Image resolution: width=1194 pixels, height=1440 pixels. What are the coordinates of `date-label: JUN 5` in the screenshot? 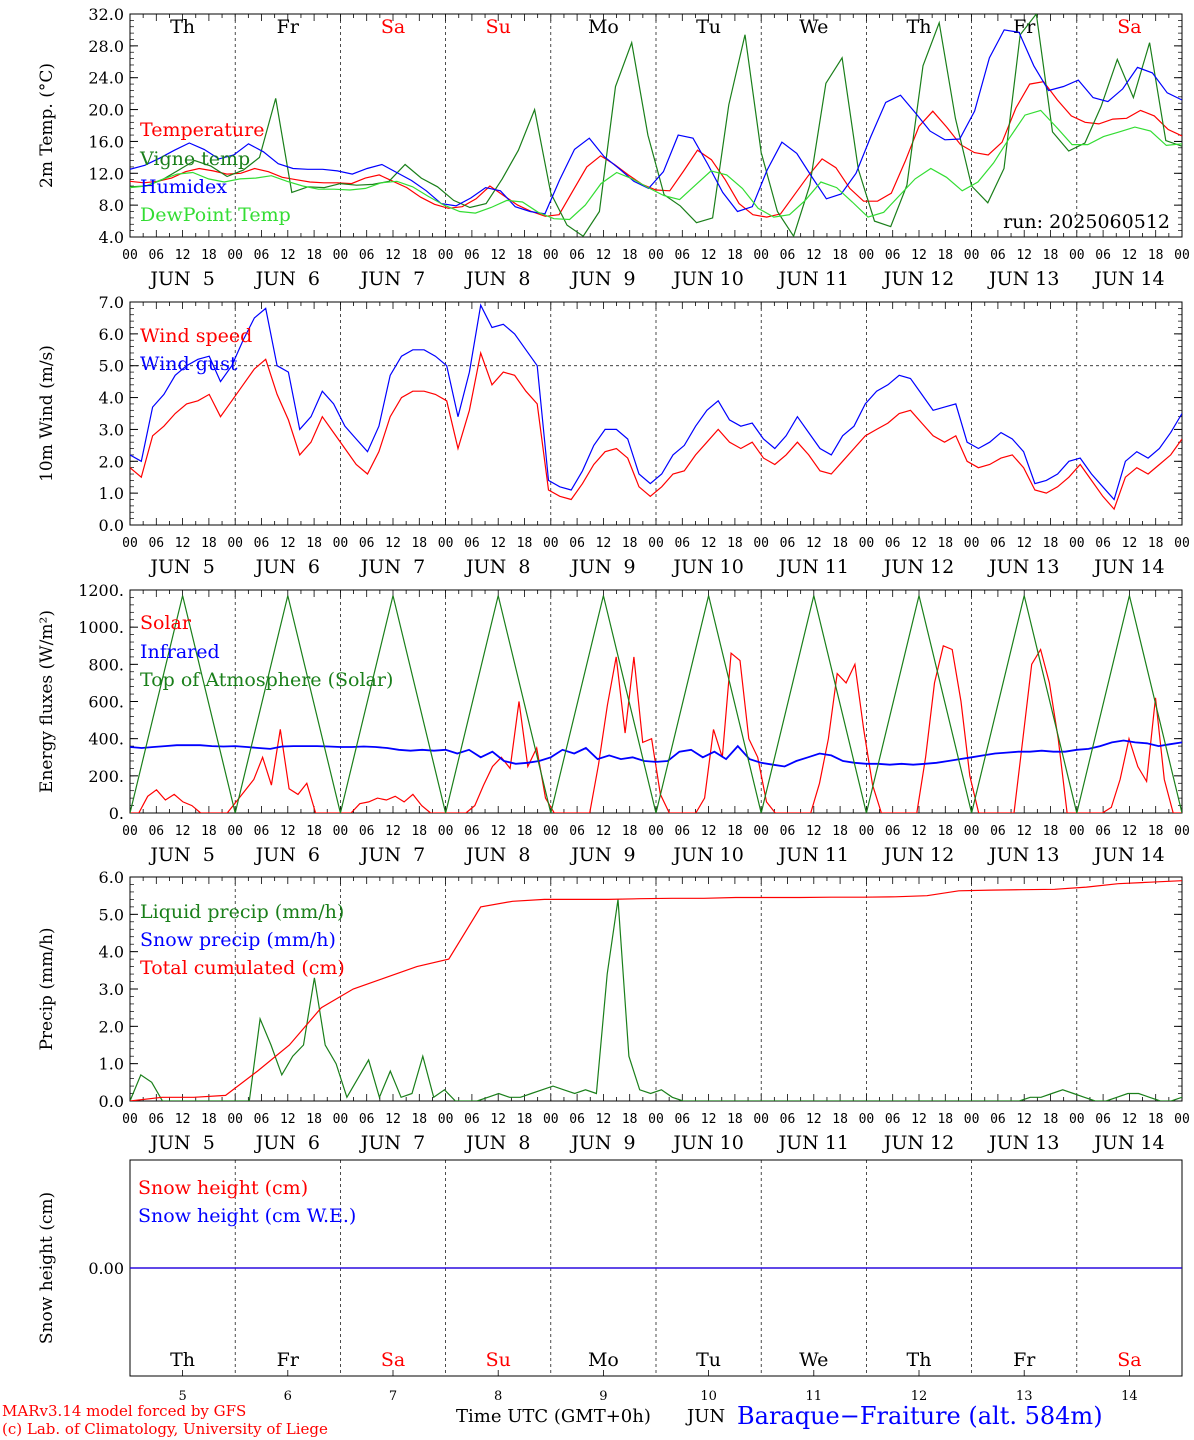 It's located at (181, 279).